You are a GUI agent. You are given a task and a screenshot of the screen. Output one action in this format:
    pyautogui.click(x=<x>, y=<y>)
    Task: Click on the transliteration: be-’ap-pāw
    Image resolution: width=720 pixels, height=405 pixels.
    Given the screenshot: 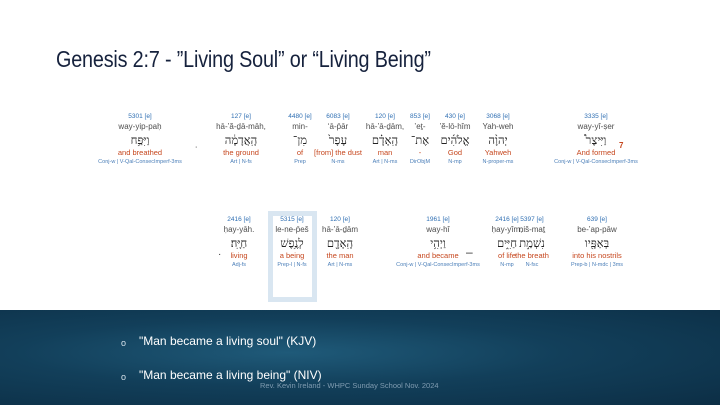 What is the action you would take?
    pyautogui.click(x=597, y=229)
    